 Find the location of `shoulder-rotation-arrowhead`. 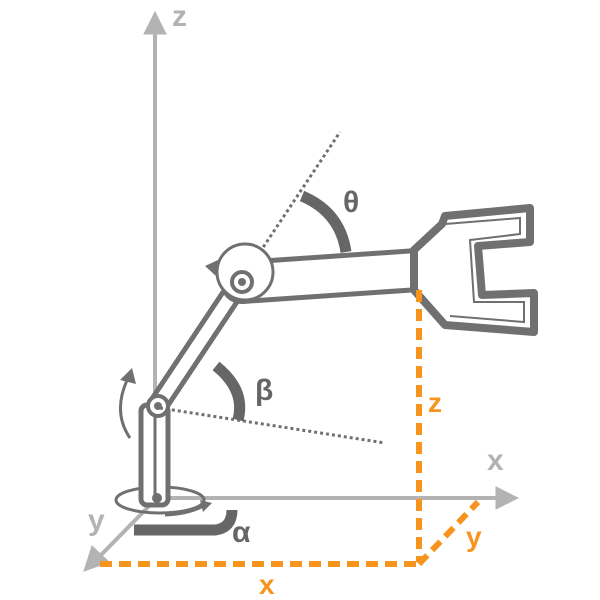

shoulder-rotation-arrowhead is located at coordinates (128, 376).